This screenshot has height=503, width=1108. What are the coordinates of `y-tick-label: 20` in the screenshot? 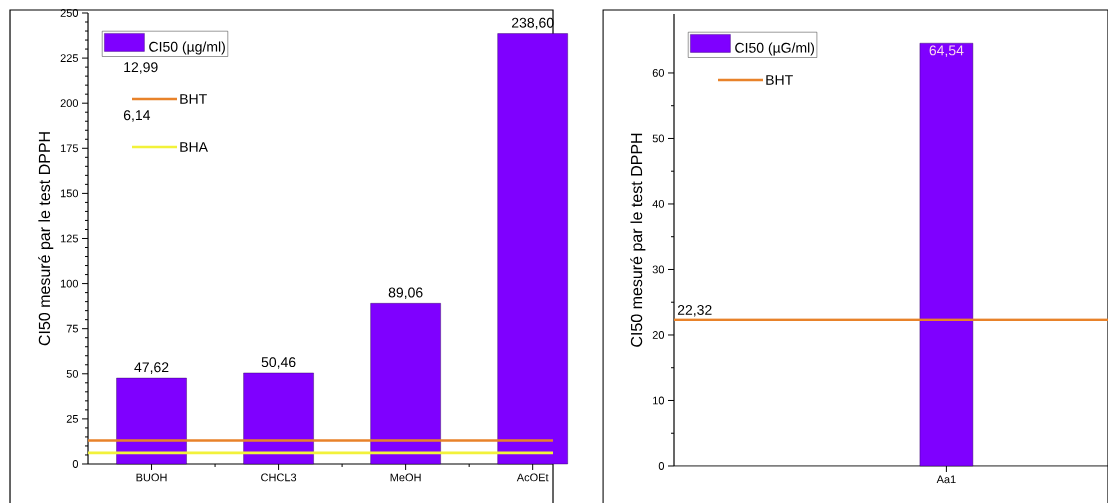 It's located at (658, 335).